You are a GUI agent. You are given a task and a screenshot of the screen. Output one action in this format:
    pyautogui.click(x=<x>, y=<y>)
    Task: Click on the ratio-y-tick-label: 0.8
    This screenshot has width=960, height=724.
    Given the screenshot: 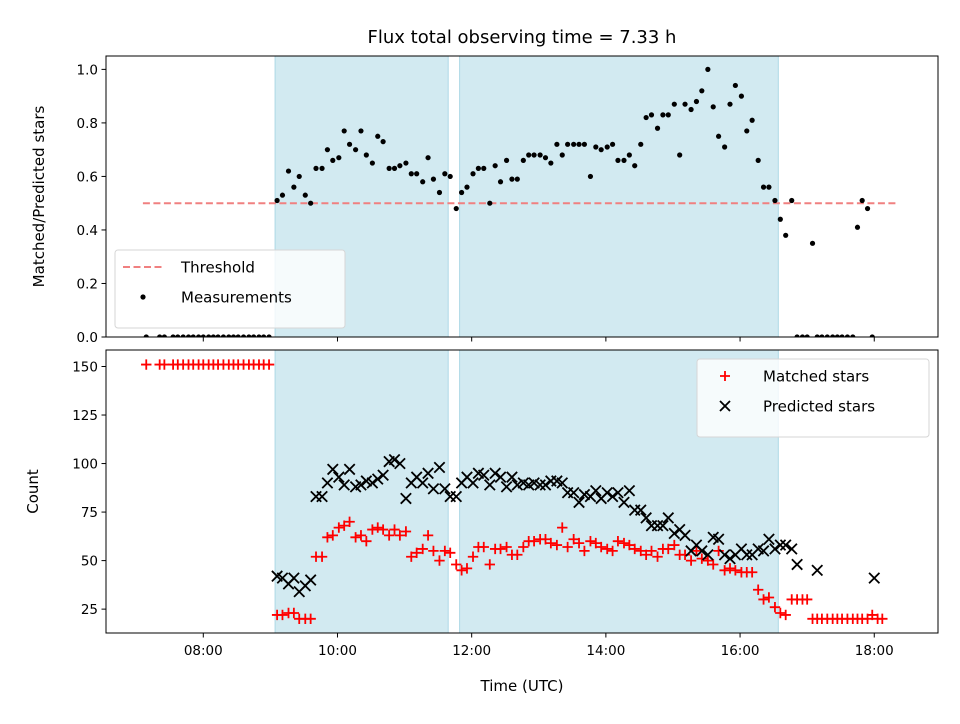 What is the action you would take?
    pyautogui.click(x=87, y=124)
    